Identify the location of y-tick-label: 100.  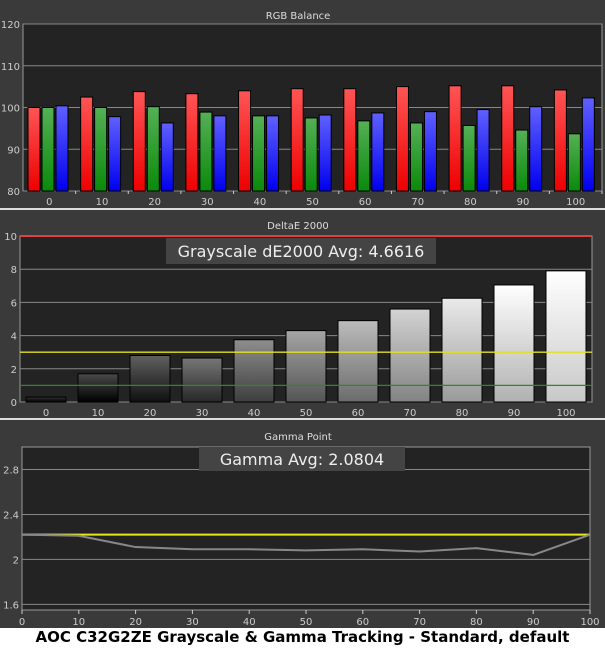
(10, 109).